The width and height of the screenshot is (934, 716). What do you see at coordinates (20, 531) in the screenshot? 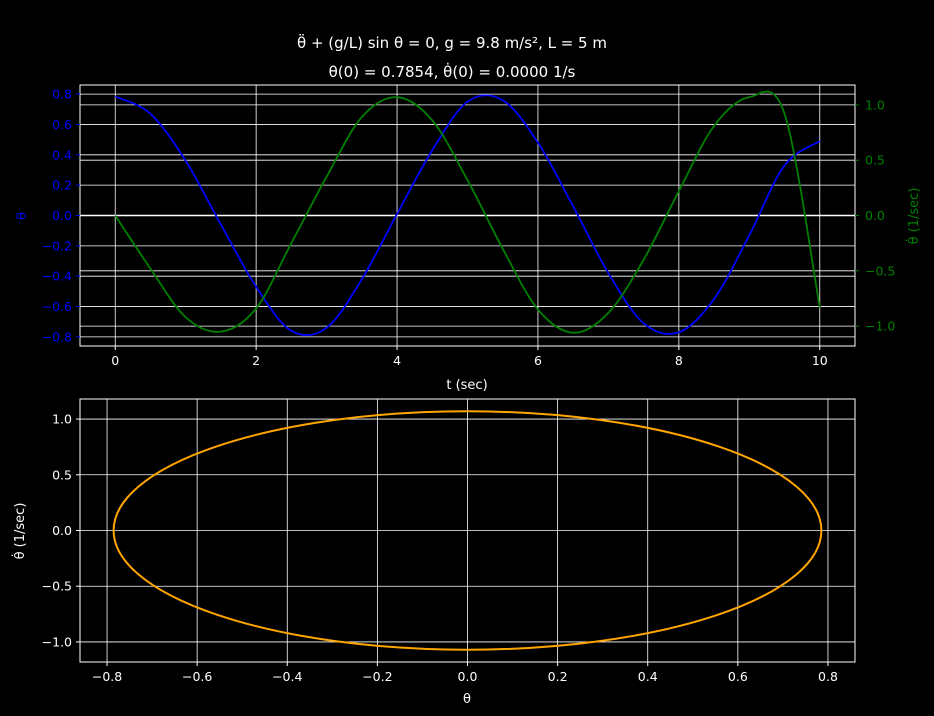
I see `bottom-ylabel: θ̇ (1/sec)` at bounding box center [20, 531].